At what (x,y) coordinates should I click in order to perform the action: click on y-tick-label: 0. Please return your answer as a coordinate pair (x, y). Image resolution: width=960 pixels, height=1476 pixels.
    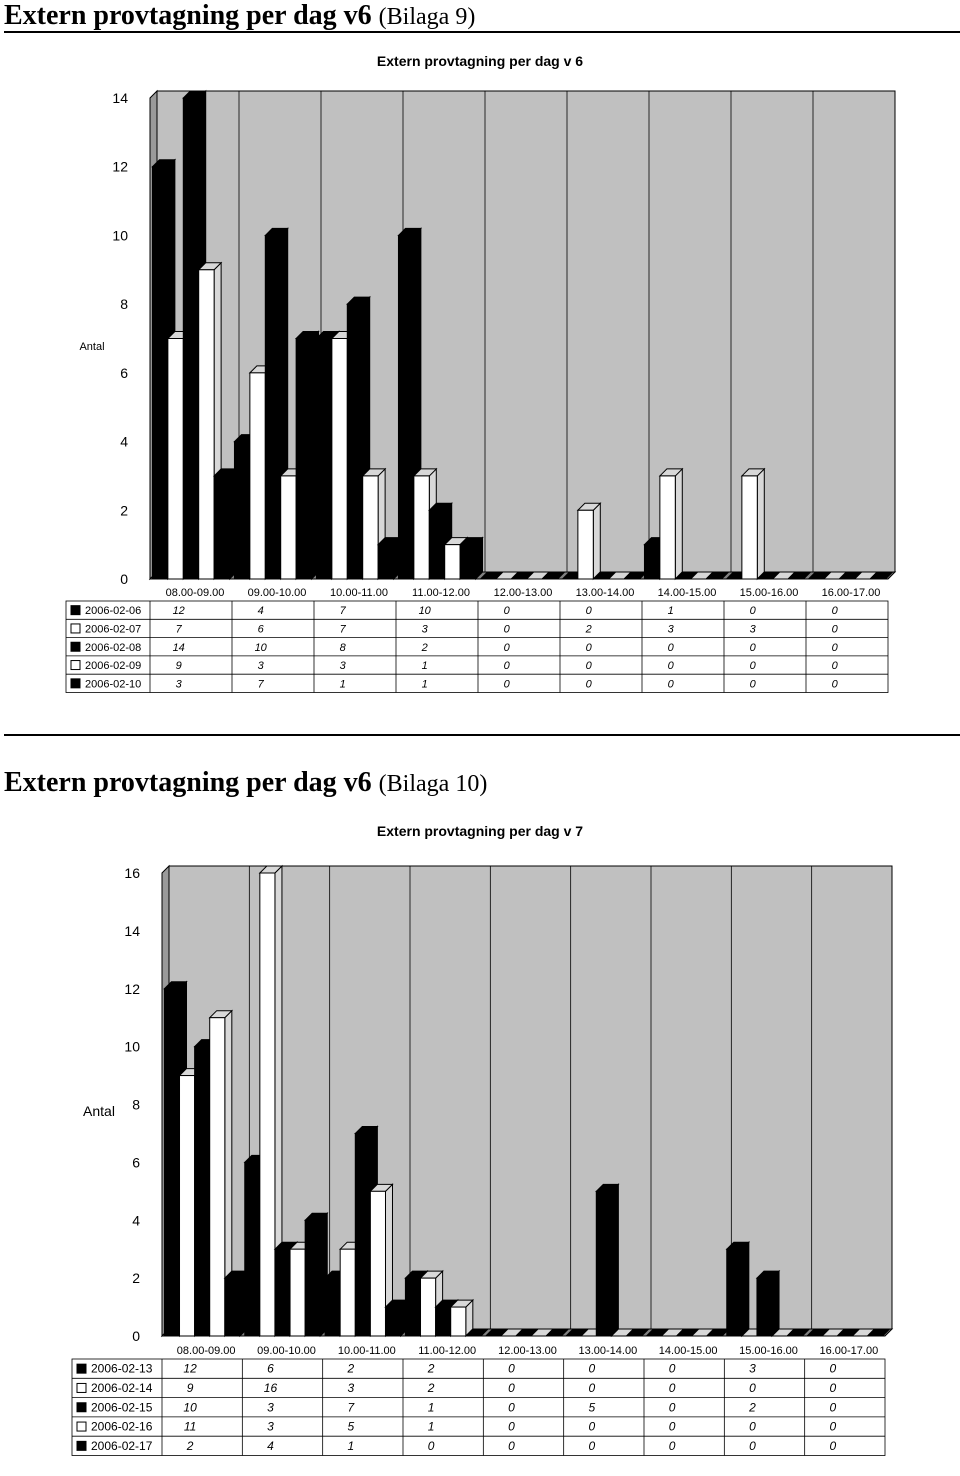
    Looking at the image, I should click on (124, 579).